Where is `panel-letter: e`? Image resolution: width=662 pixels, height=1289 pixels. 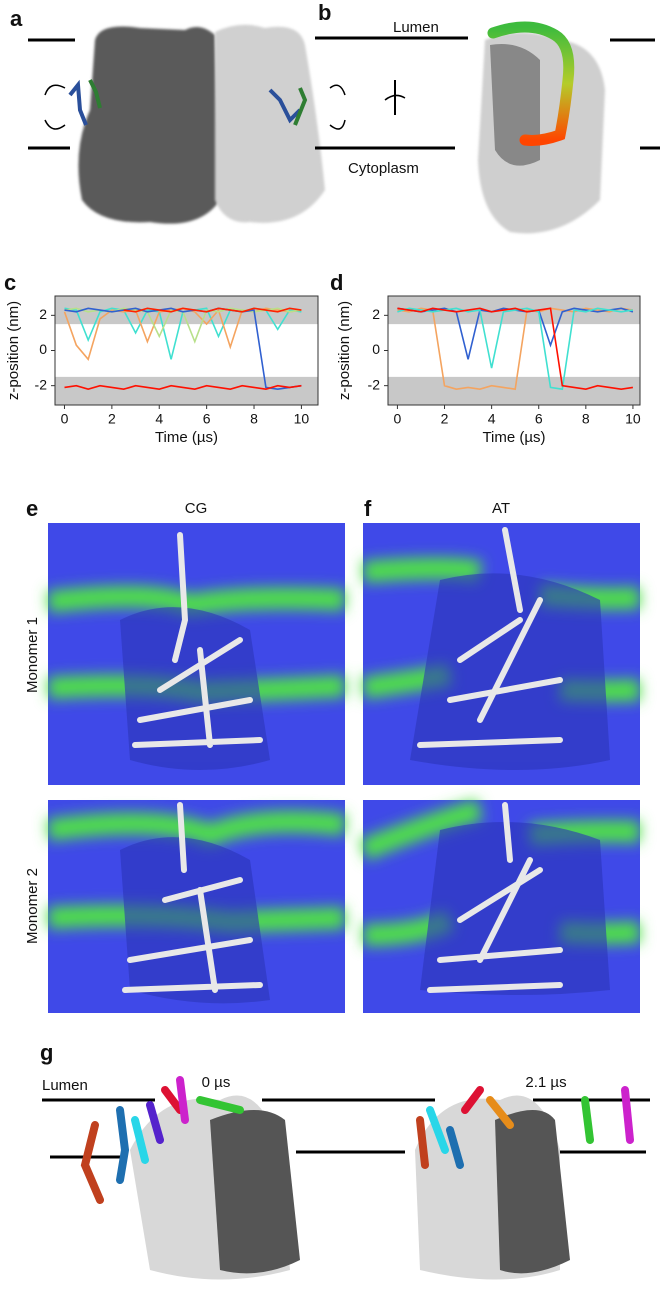 panel-letter: e is located at coordinates (32, 508).